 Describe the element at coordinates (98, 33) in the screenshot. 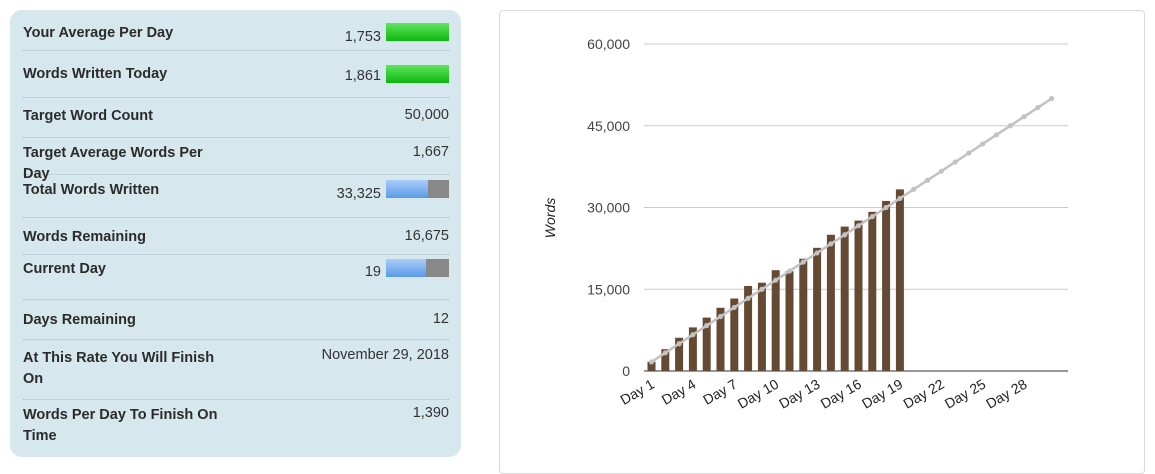

I see `stat-label: Your Average Per Day` at that location.